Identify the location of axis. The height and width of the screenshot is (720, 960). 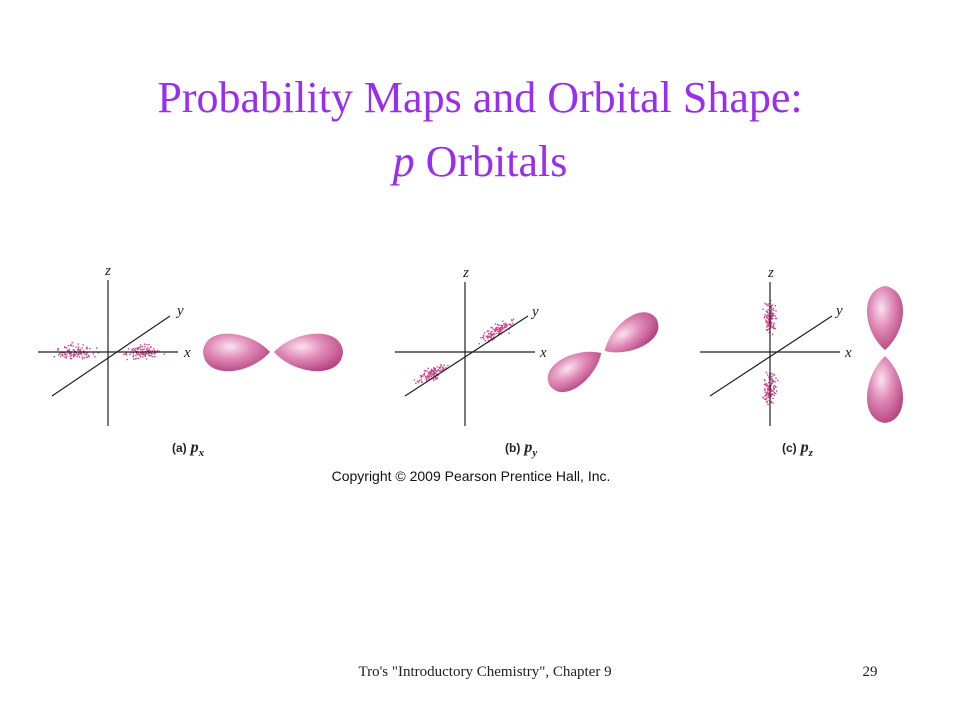
(111, 356).